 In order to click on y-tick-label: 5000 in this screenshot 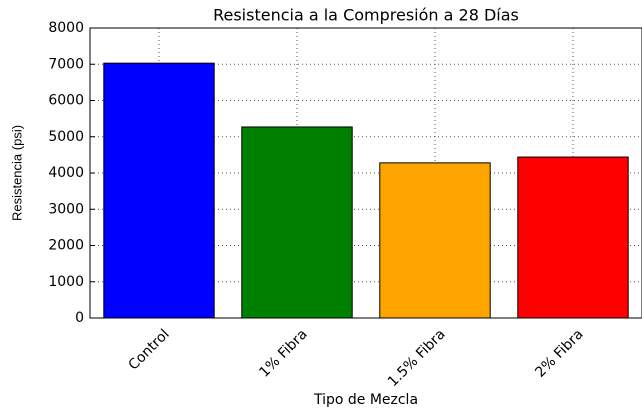, I will do `click(66, 137)`.